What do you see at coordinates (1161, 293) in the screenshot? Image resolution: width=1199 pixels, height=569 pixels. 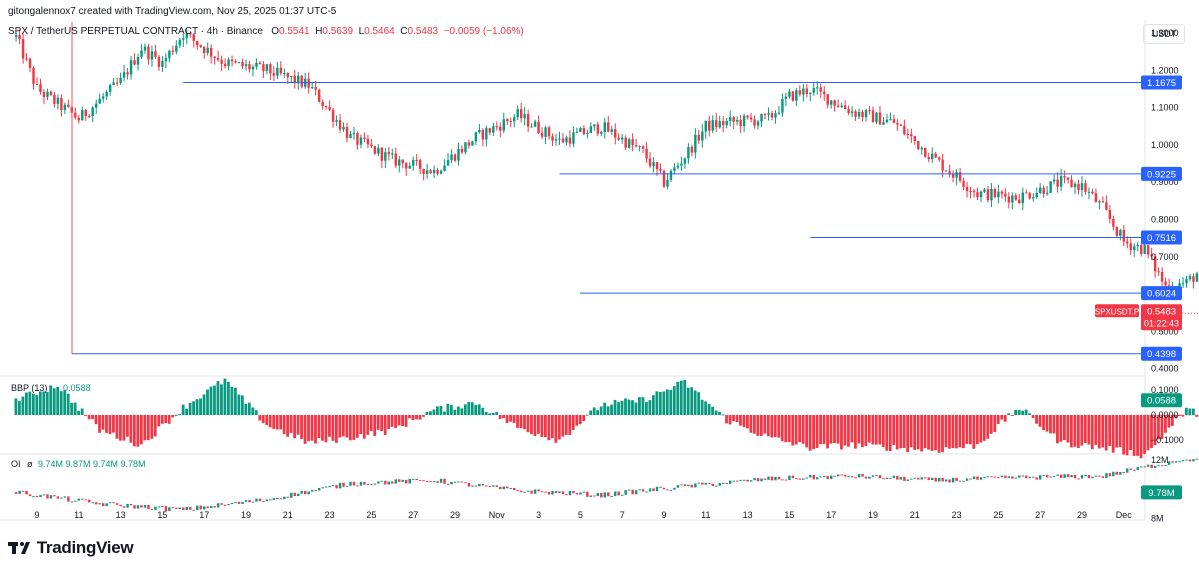 I see `level-label-bg` at bounding box center [1161, 293].